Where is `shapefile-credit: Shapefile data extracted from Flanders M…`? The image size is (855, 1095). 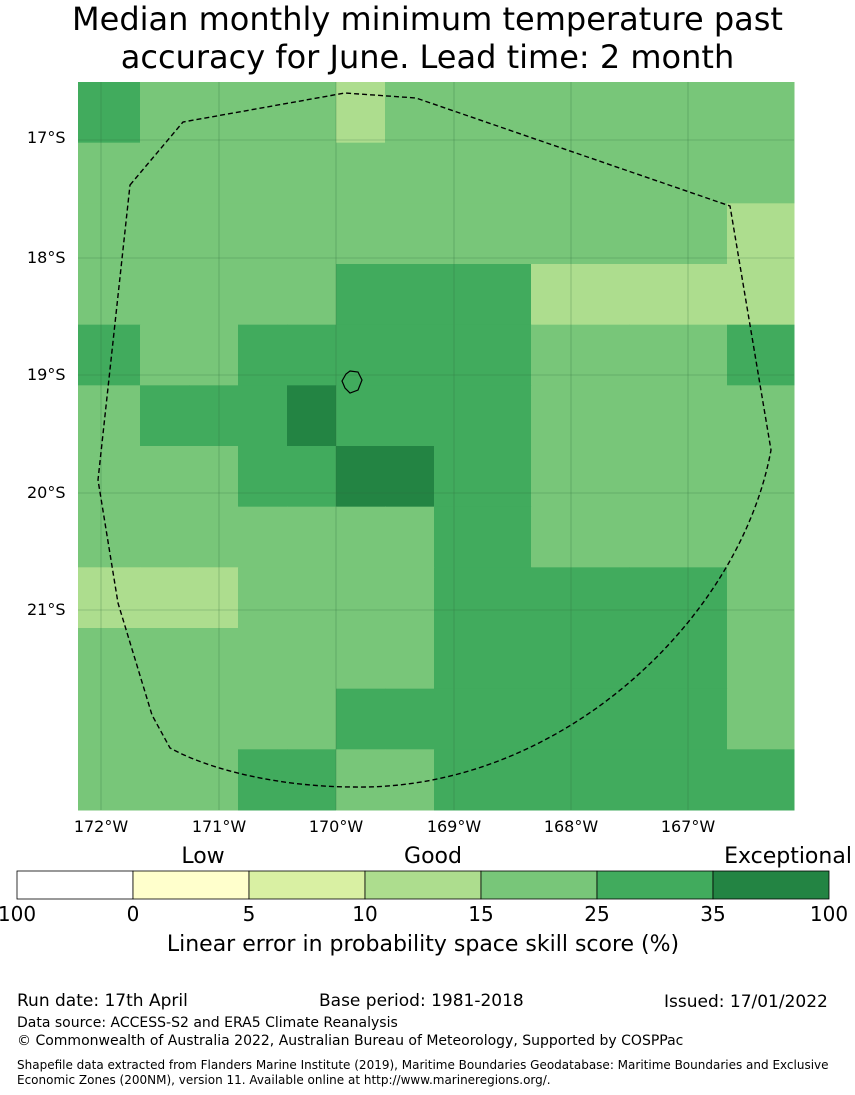
shapefile-credit: Shapefile data extracted from Flanders M… is located at coordinates (423, 1072).